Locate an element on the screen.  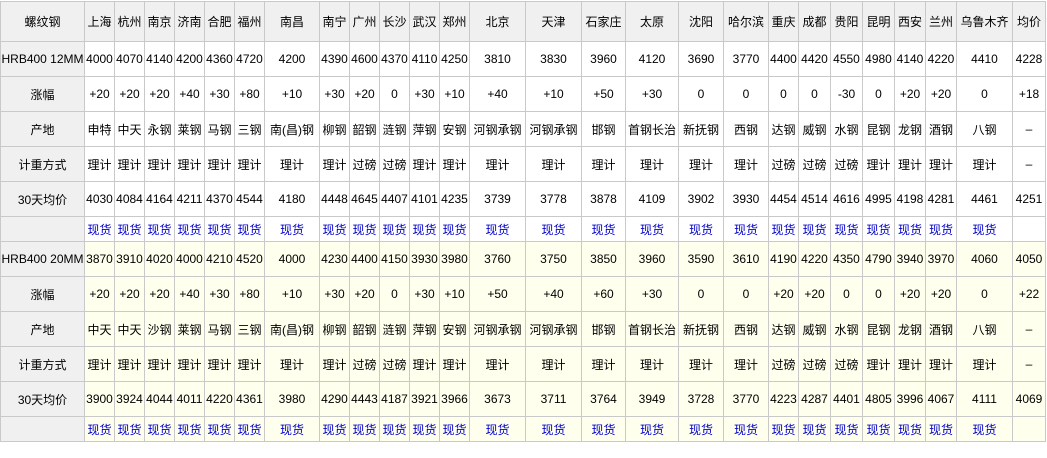
price-cell: 3960 is located at coordinates (603, 59).